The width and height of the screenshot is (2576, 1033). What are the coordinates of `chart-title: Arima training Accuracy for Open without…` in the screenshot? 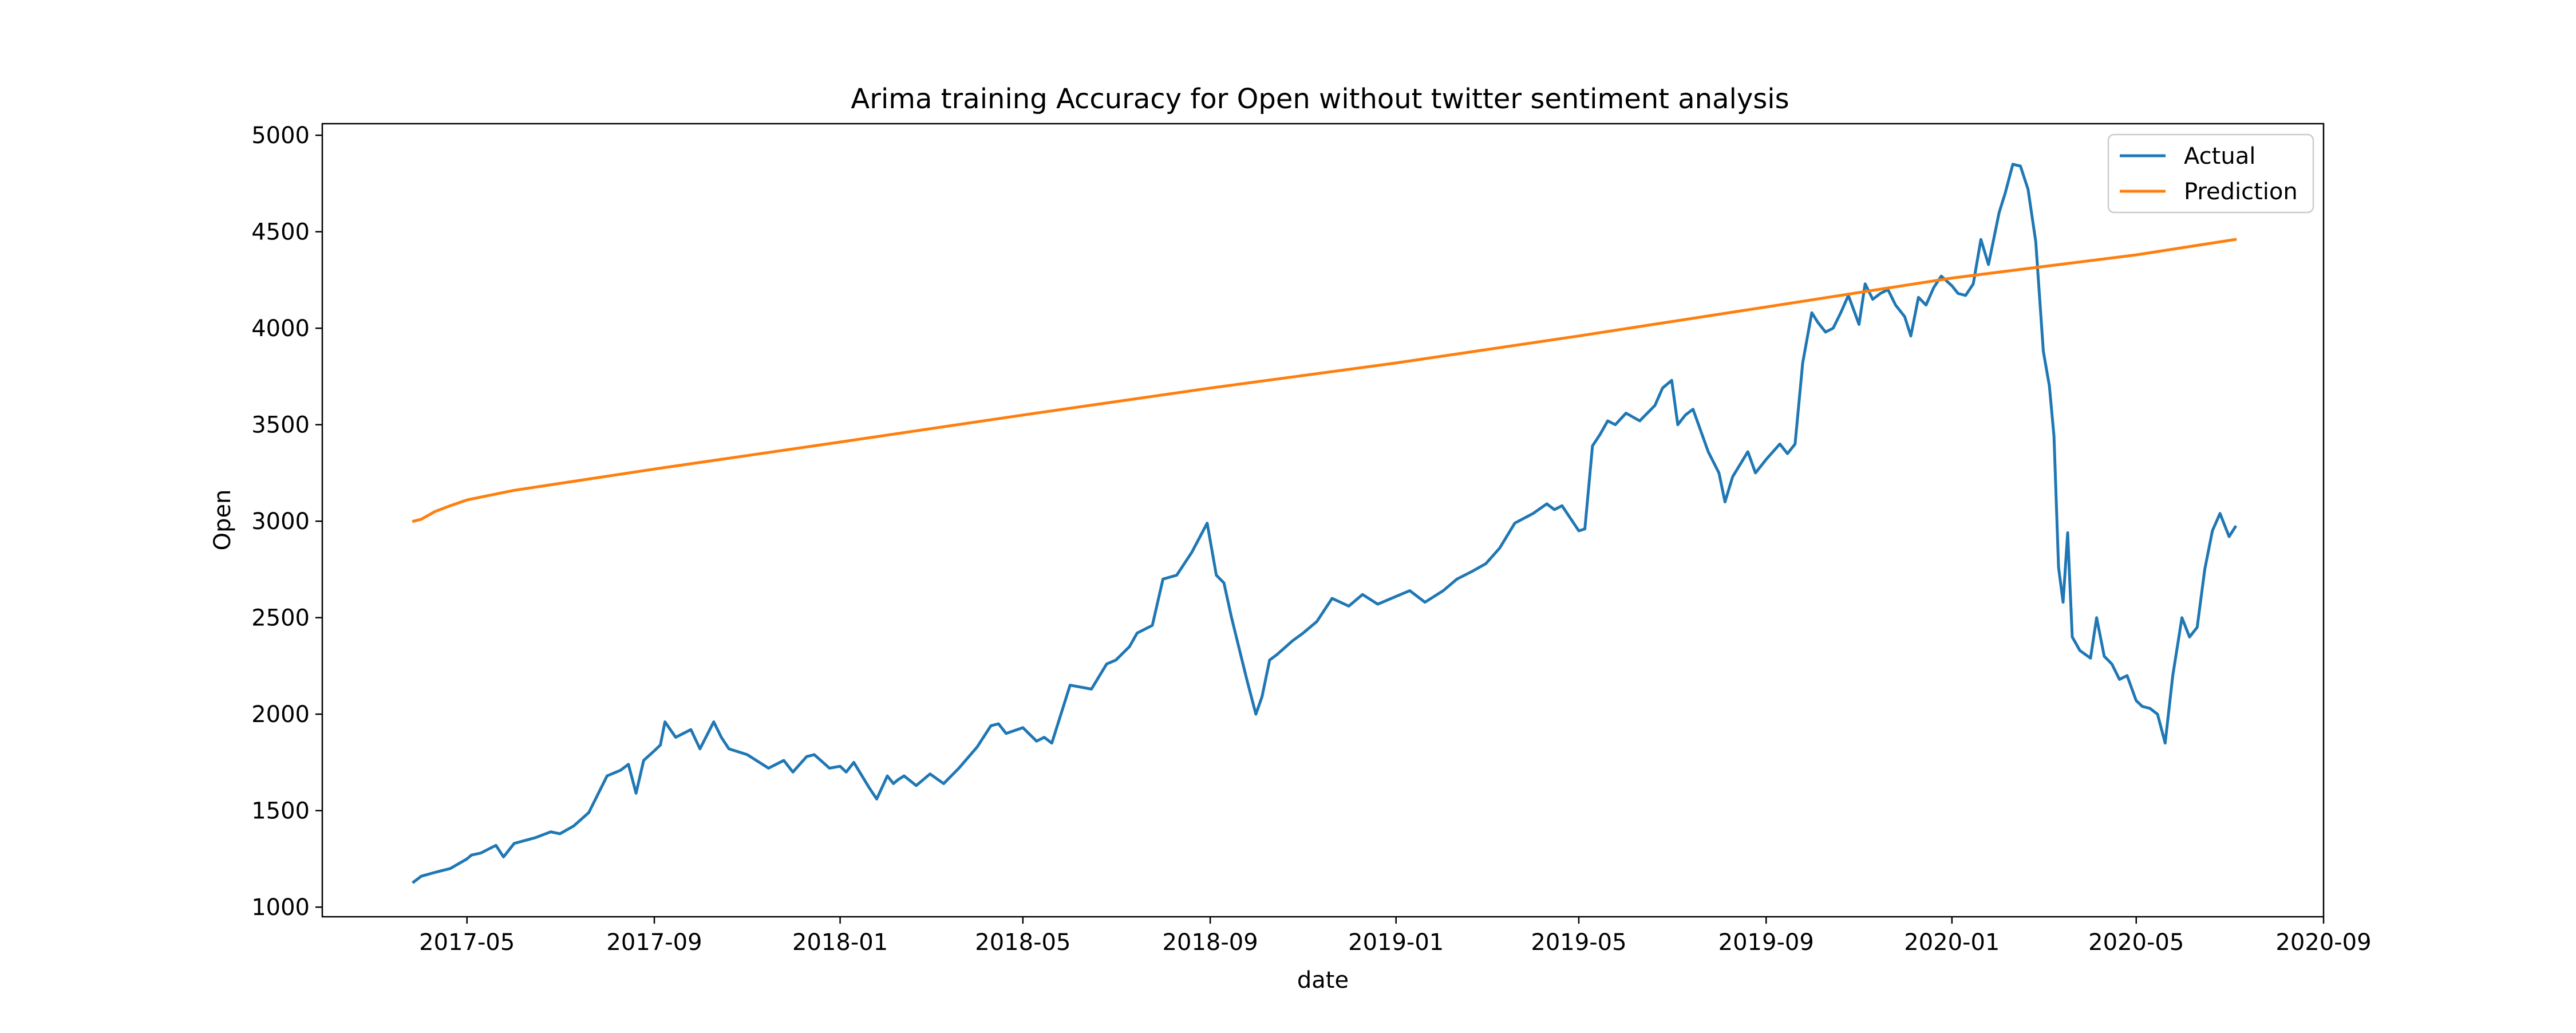 It's located at (1320, 99).